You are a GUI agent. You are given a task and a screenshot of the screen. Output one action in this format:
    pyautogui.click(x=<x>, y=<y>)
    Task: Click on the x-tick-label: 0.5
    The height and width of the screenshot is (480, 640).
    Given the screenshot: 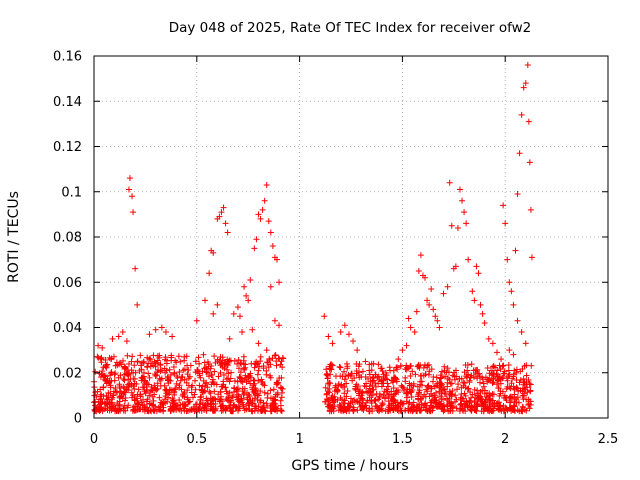 What is the action you would take?
    pyautogui.click(x=196, y=439)
    